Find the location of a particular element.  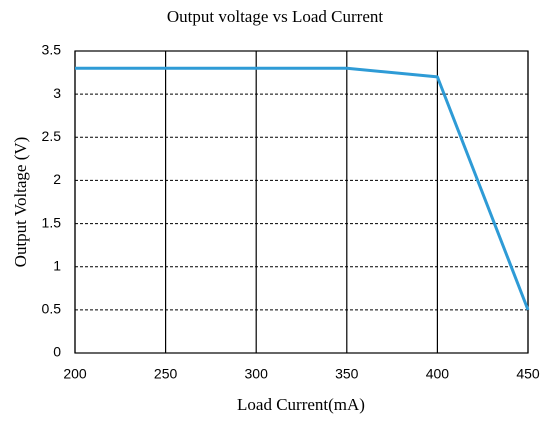

y-tick-label: 1.5 is located at coordinates (52, 222).